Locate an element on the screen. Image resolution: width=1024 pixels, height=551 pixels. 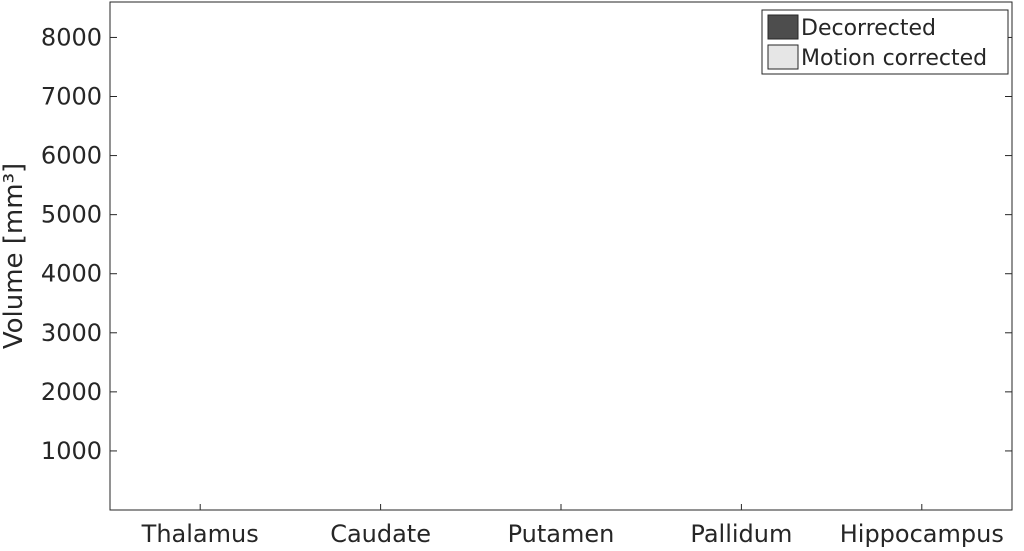
legend-label: Motion corrected is located at coordinates (894, 58).